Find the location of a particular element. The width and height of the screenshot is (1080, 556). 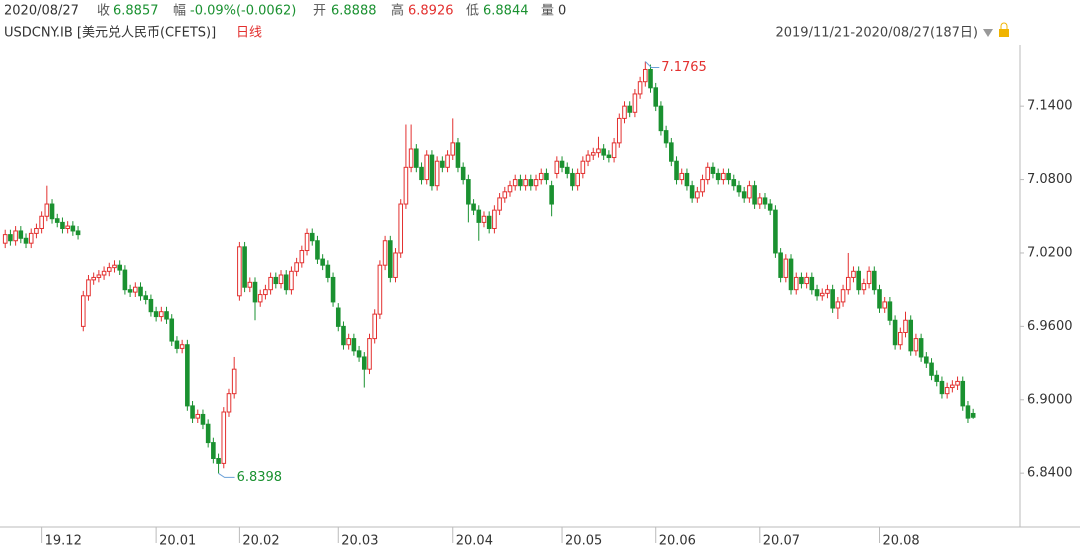

x-tick-label: 20.01 is located at coordinates (177, 541).